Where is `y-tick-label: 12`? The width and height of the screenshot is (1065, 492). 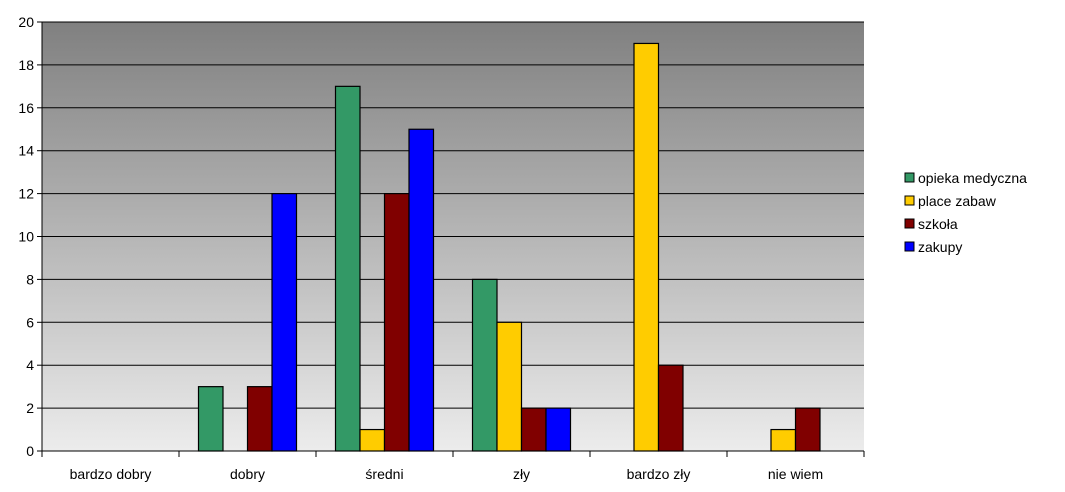 y-tick-label: 12 is located at coordinates (26, 194).